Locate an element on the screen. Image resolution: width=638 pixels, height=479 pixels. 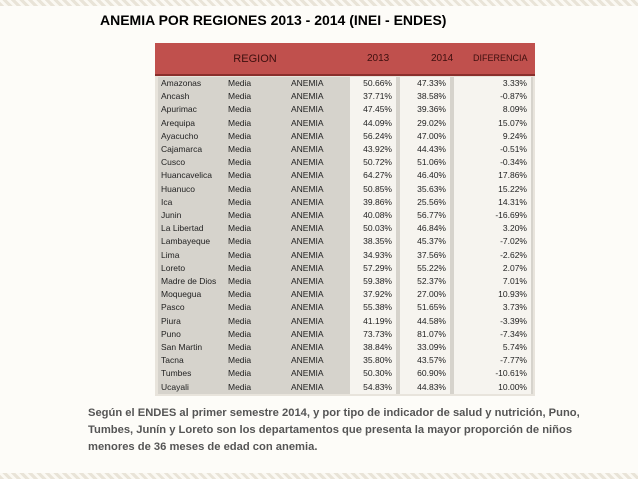
row-value-2014: 44.58% is located at coordinates (431, 320).